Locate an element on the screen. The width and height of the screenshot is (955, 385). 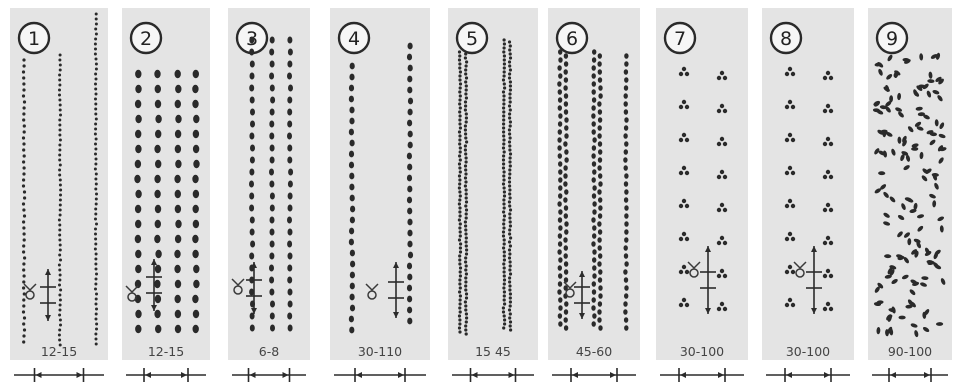
panel-background is located at coordinates (59, 184).